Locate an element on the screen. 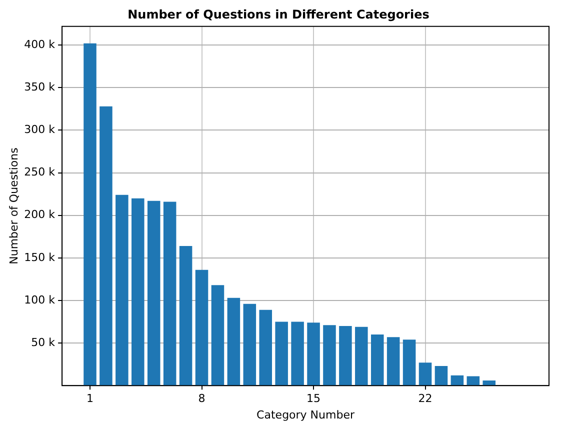 Image resolution: width=563 pixels, height=430 pixels. y-tick-label: 250 k is located at coordinates (40, 172).